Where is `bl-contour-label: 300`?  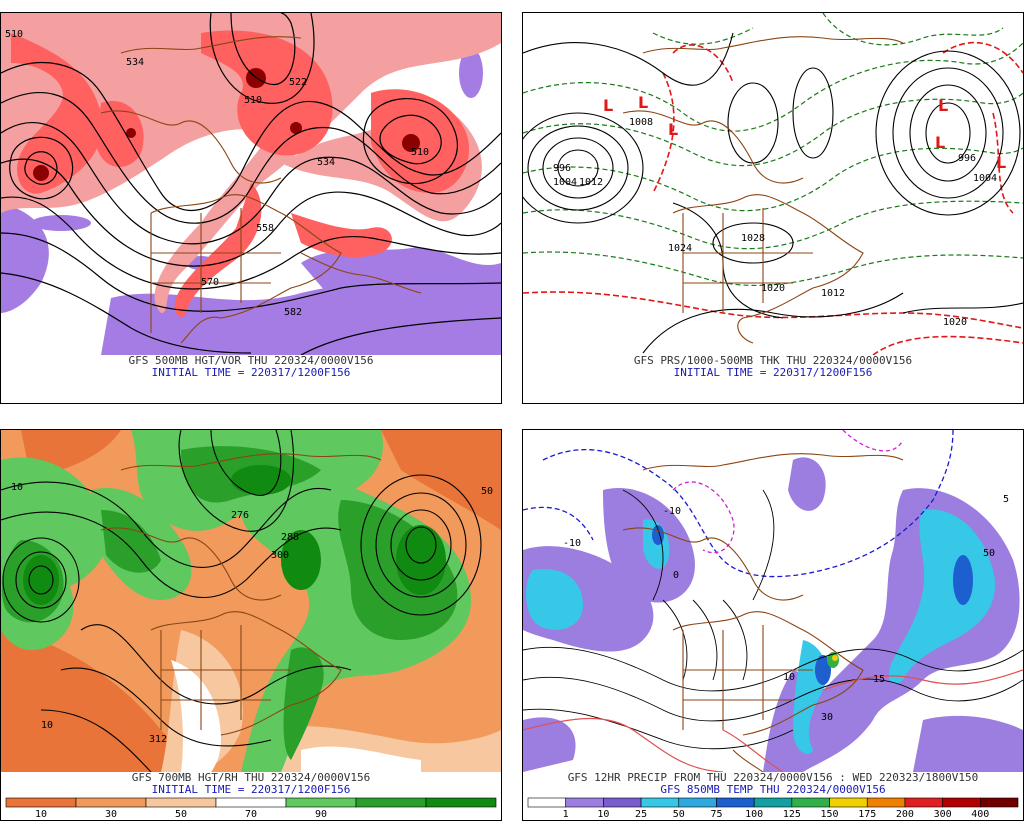
bl-contour-label: 300 is located at coordinates (280, 555).